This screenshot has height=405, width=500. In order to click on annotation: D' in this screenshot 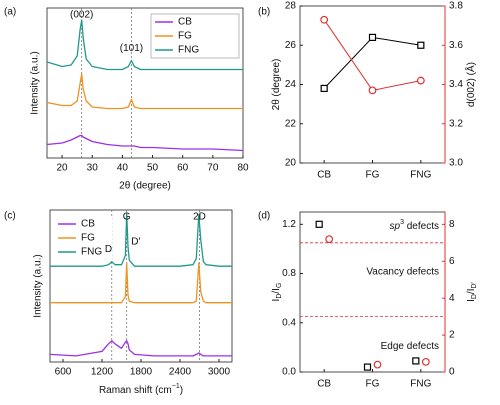, I will do `click(135, 242)`.